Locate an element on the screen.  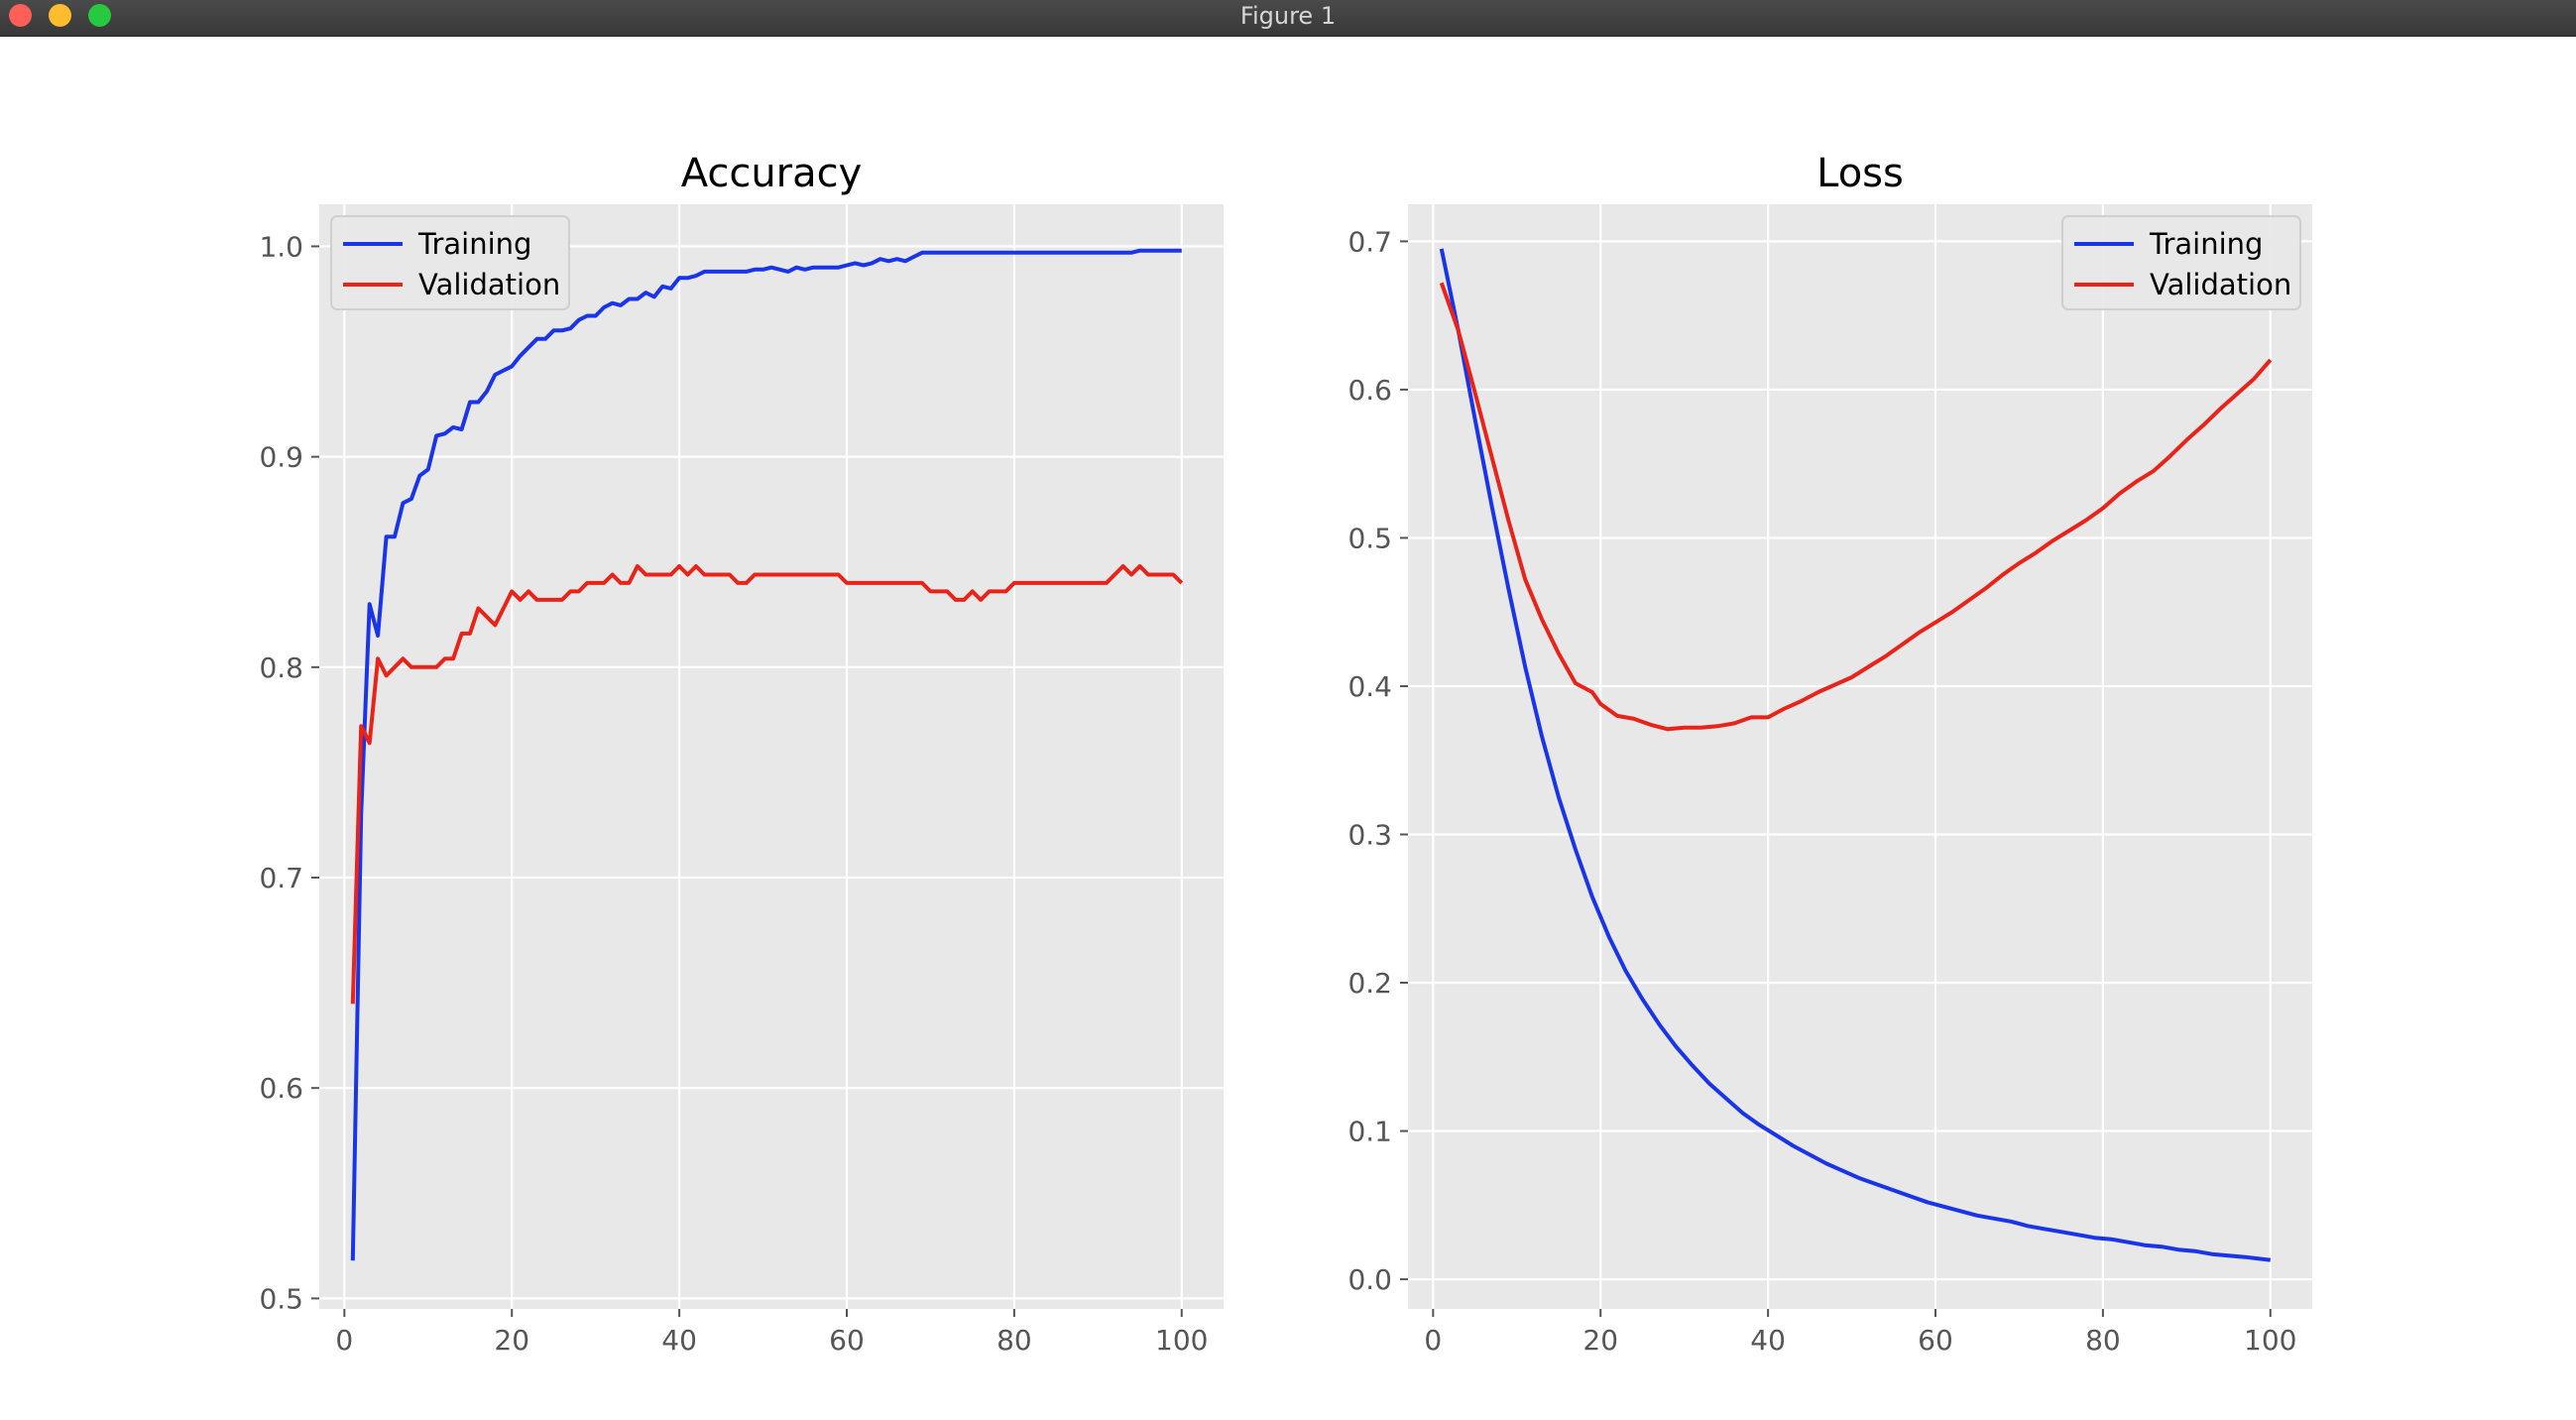
window-title: Figure 1 is located at coordinates (1288, 16).